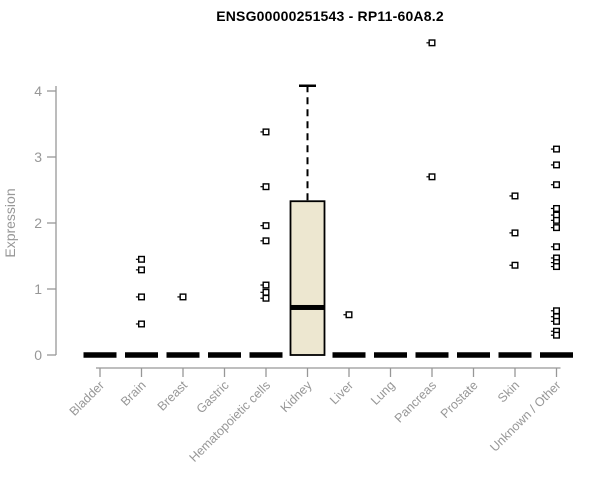 Image resolution: width=600 pixels, height=500 pixels. What do you see at coordinates (87, 398) in the screenshot?
I see `x-tick-label: Bladder` at bounding box center [87, 398].